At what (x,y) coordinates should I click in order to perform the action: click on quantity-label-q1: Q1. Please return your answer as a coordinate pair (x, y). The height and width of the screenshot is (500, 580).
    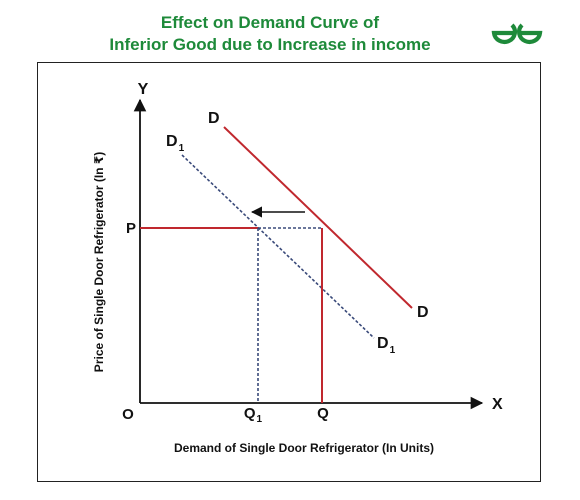
    Looking at the image, I should click on (253, 415).